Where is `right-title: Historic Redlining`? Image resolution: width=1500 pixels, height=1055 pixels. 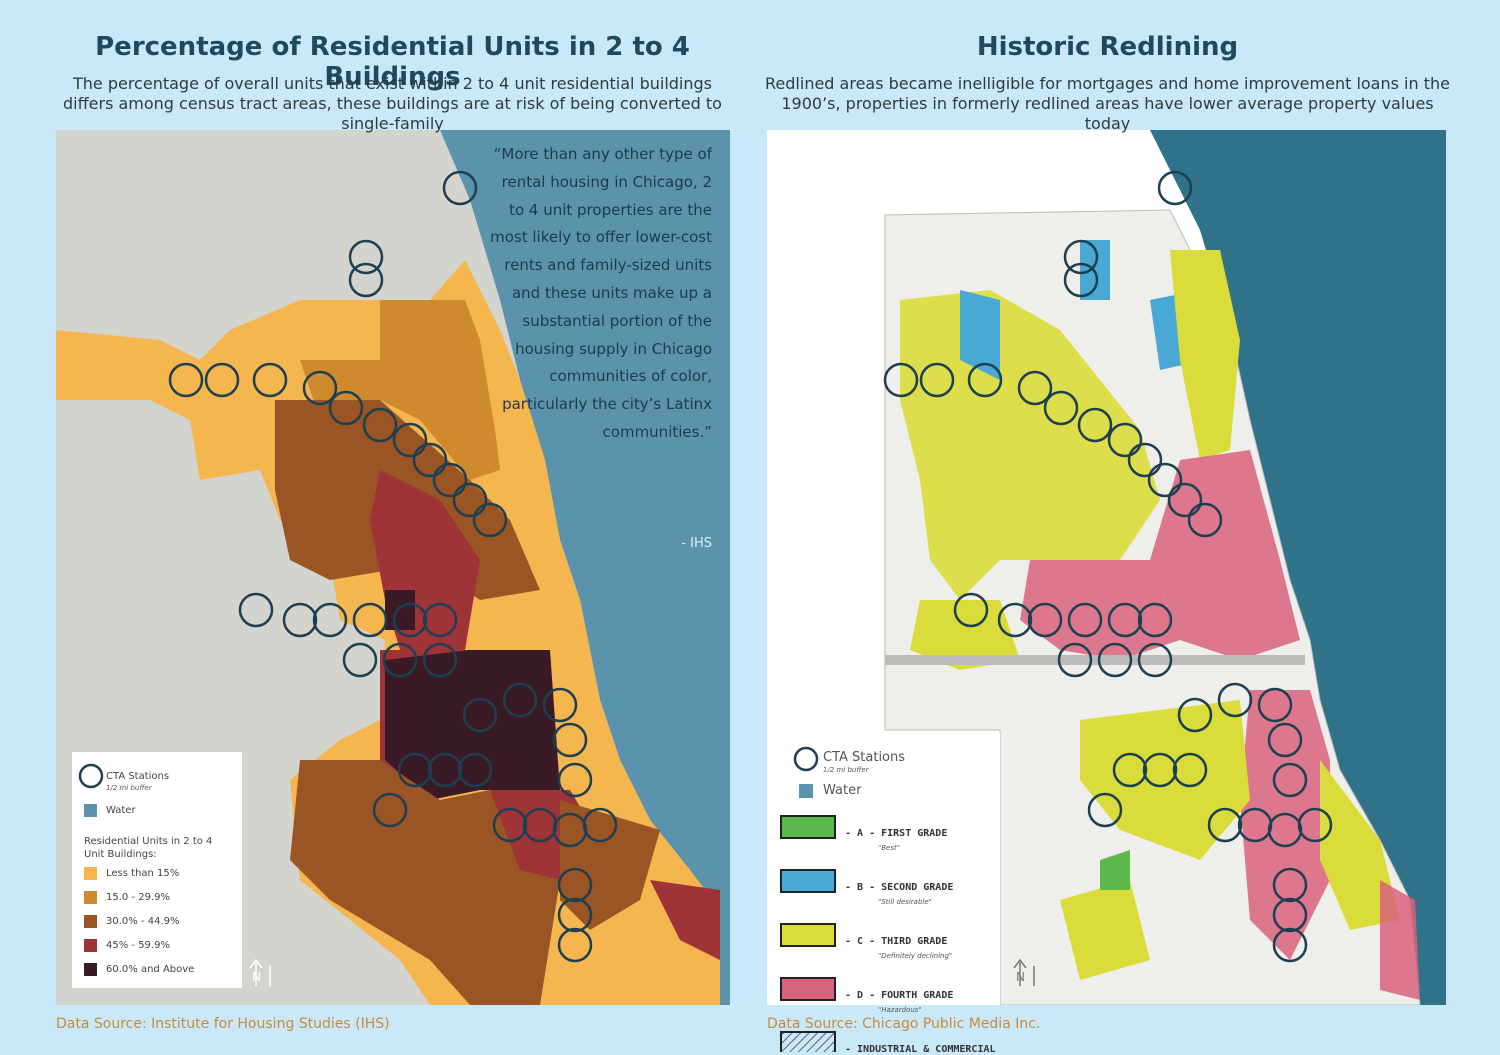 right-title: Historic Redlining is located at coordinates (1107, 47).